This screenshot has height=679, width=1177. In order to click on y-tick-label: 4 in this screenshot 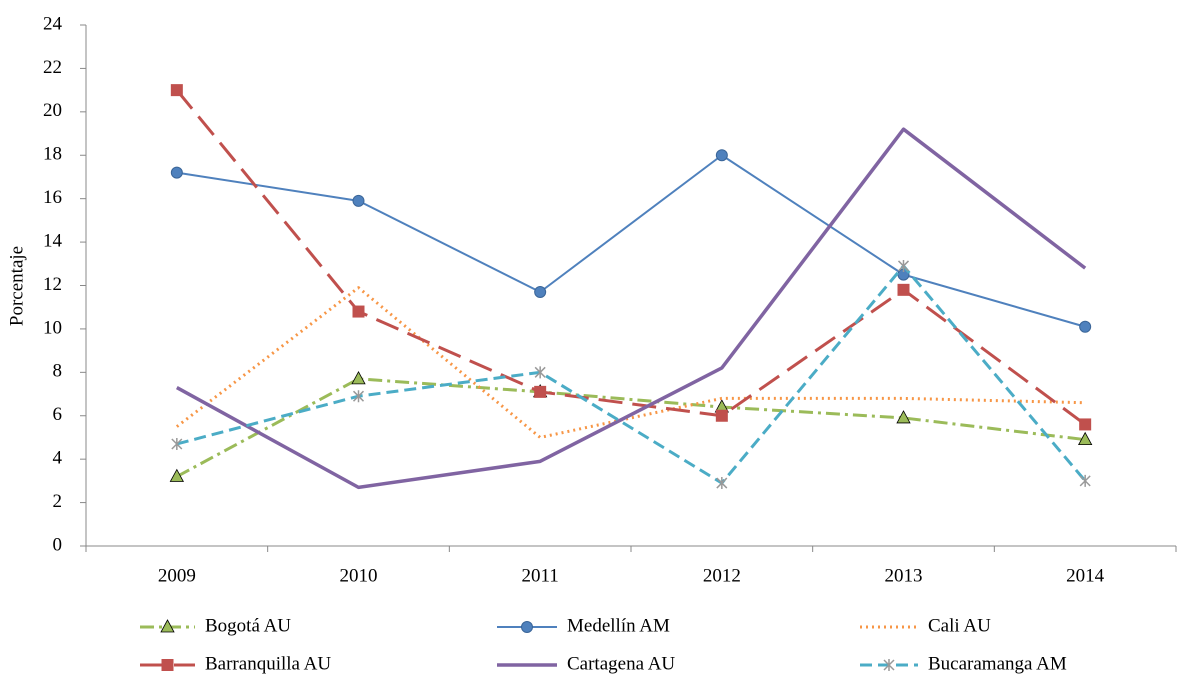, I will do `click(58, 458)`.